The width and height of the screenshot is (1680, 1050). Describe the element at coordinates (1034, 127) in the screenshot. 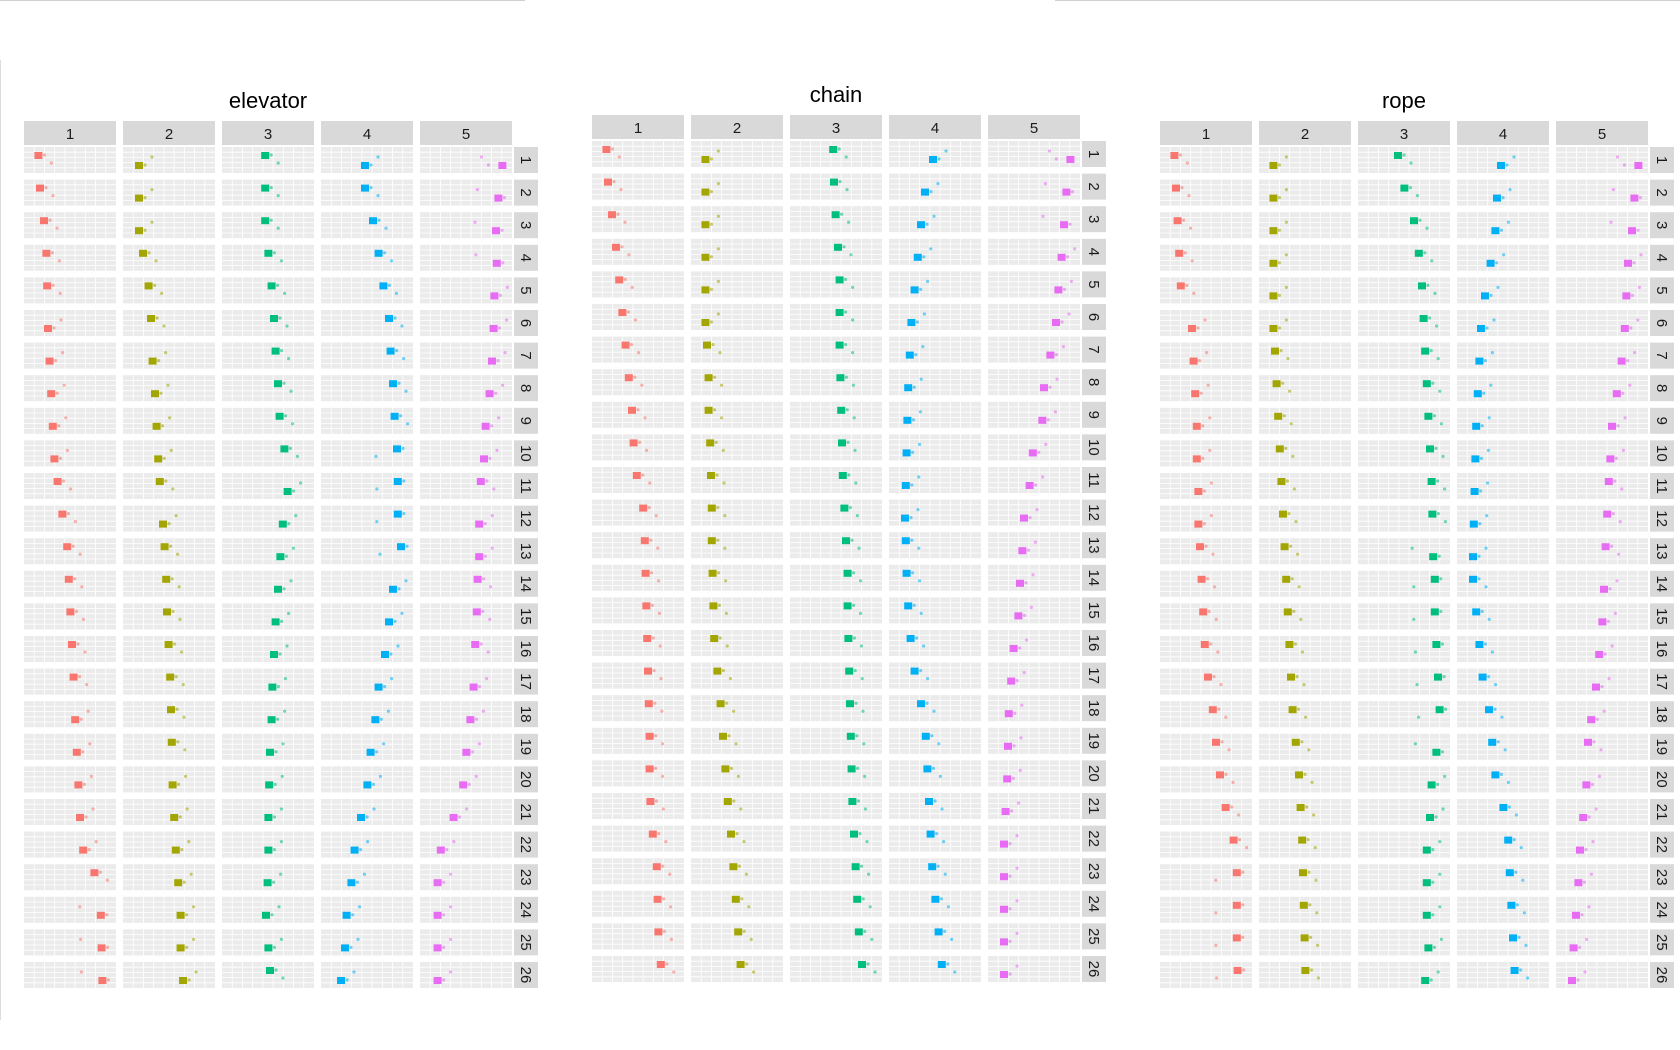

I see `column-strip` at that location.